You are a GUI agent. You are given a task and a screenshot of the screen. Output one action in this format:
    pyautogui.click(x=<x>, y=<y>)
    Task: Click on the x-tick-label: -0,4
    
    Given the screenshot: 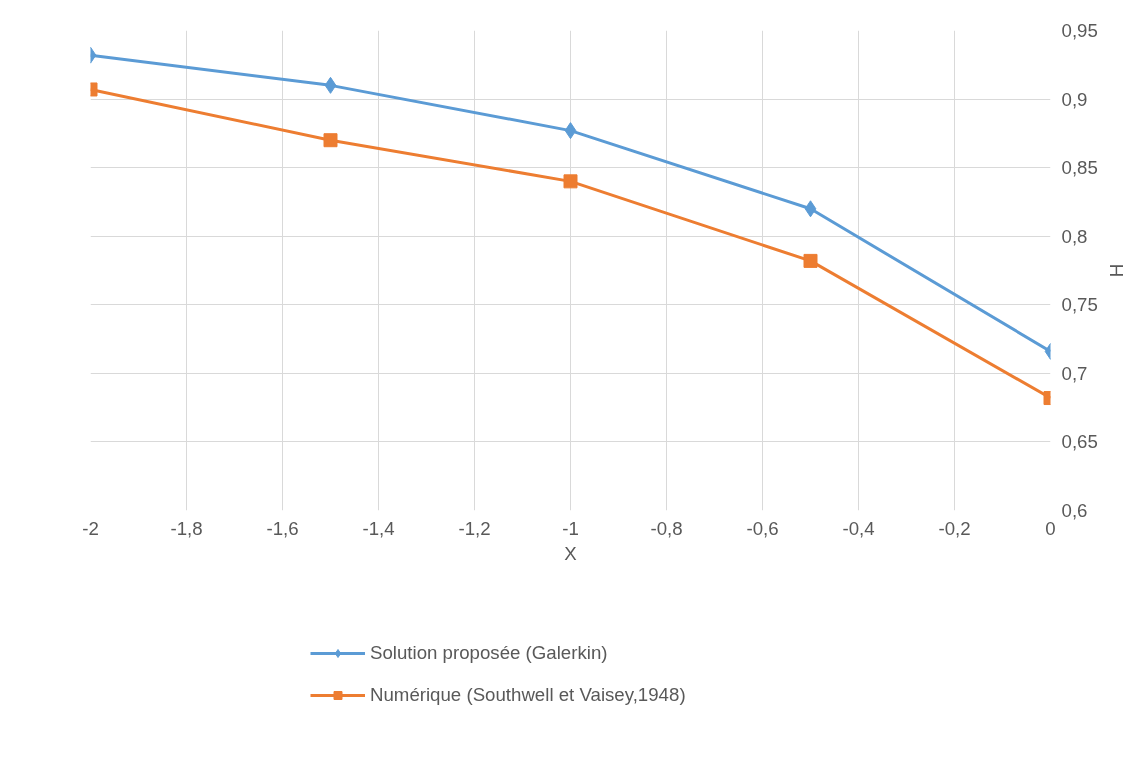 What is the action you would take?
    pyautogui.click(x=858, y=528)
    